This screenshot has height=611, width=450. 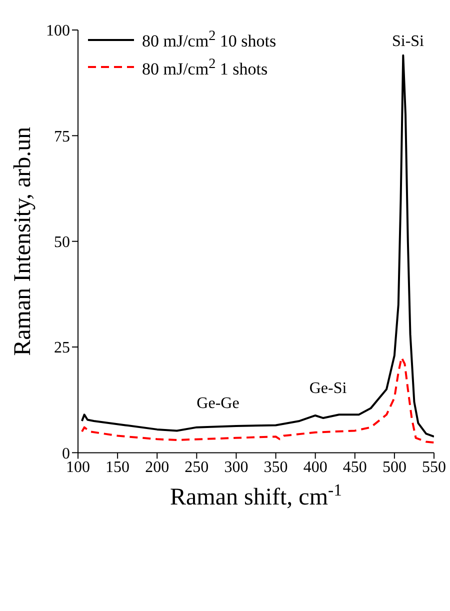 What do you see at coordinates (218, 403) in the screenshot?
I see `annotation: Ge-Ge` at bounding box center [218, 403].